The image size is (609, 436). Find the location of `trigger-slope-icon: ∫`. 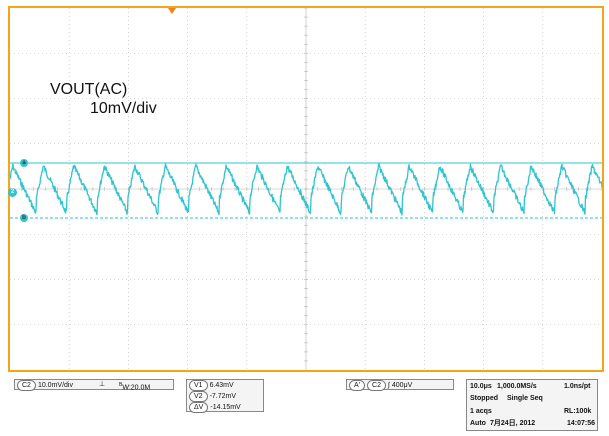

trigger-slope-icon: ∫ is located at coordinates (388, 385).